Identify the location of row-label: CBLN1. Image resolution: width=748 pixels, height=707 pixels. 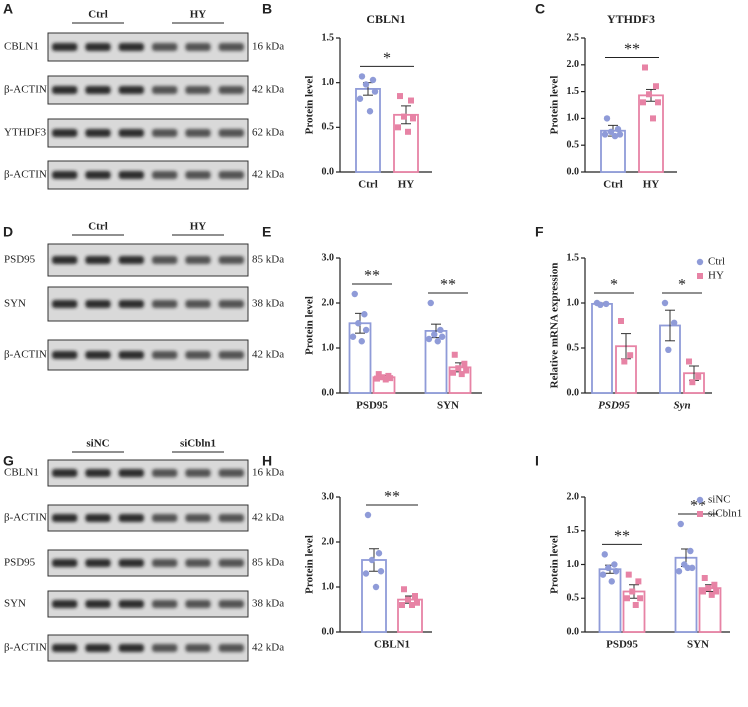
(21, 47).